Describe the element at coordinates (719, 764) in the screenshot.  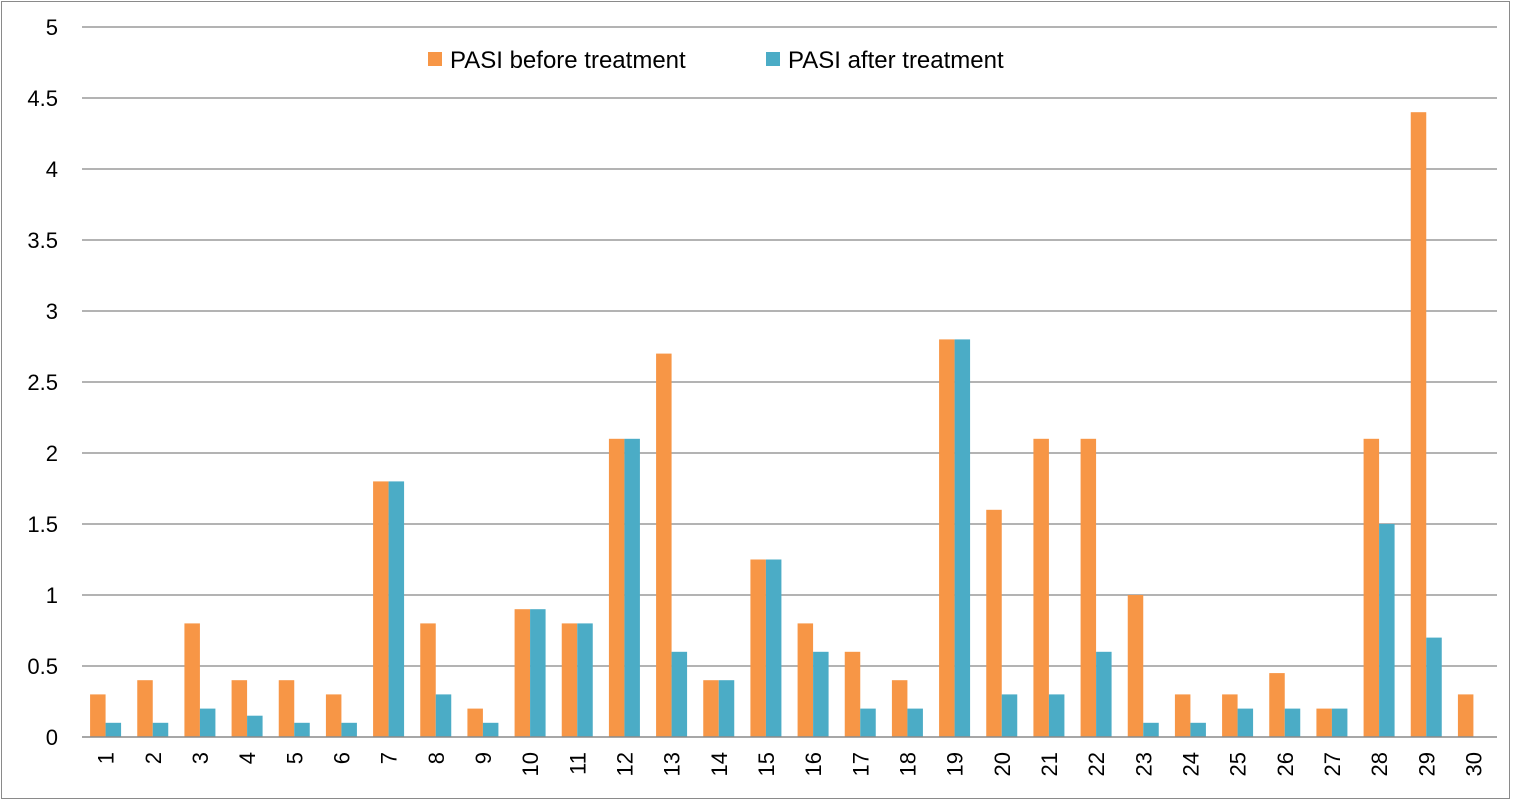
I see `x-tick-label: 14` at that location.